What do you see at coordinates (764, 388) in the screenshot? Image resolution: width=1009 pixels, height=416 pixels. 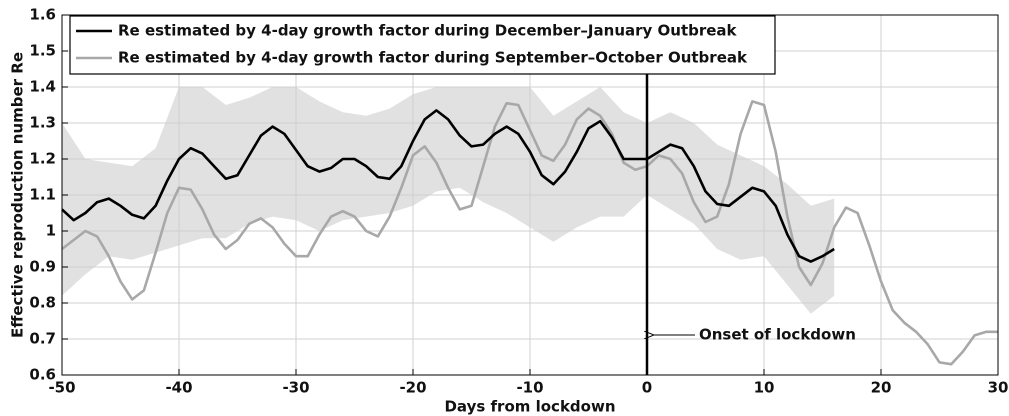 I see `x-tick-label: 10` at bounding box center [764, 388].